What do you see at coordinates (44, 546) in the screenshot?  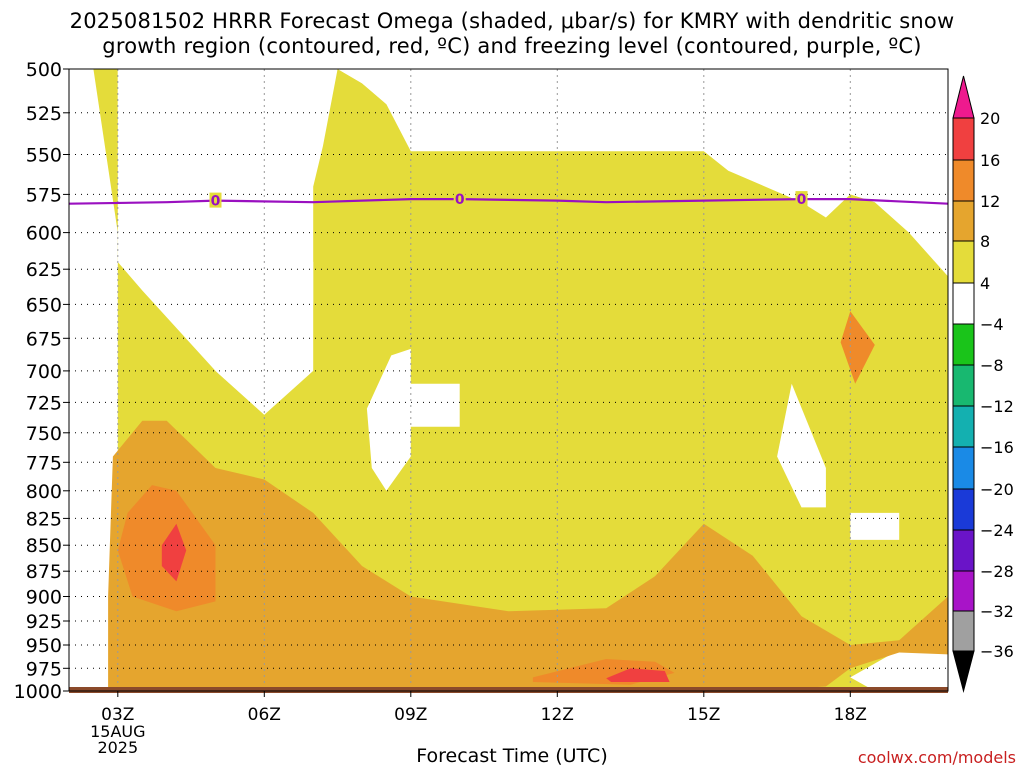 I see `y-tick-label-850: 850` at bounding box center [44, 546].